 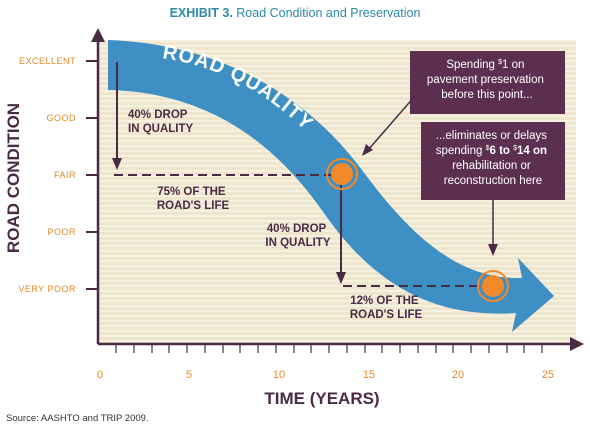 I want to click on x-tick-20: 20, so click(x=458, y=375).